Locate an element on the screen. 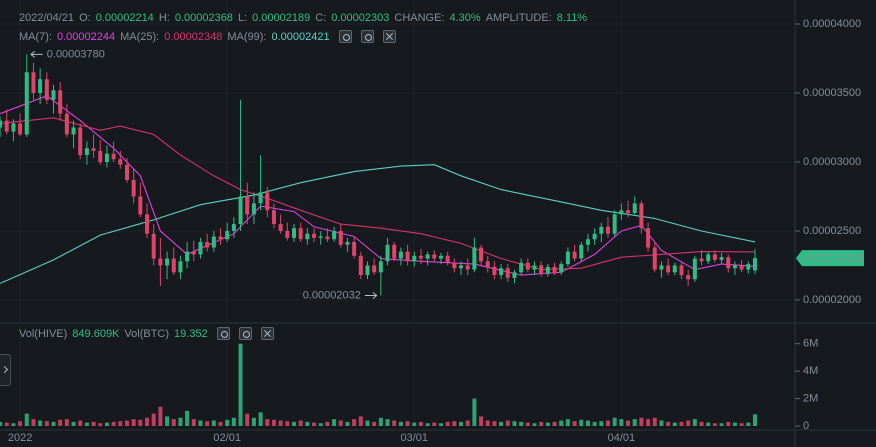 The height and width of the screenshot is (447, 876). x-tick-label: 03/01 is located at coordinates (414, 438).